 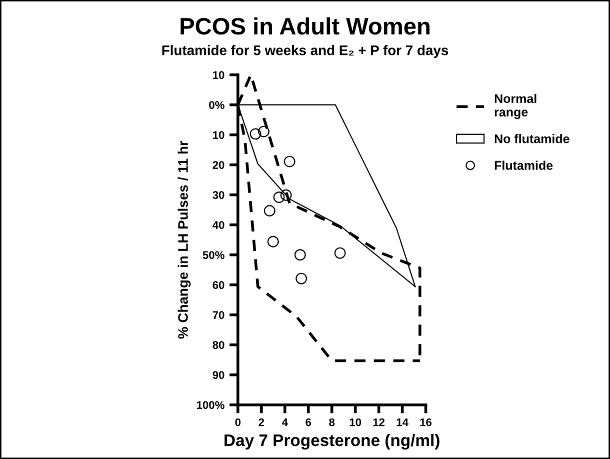 What do you see at coordinates (213, 255) in the screenshot?
I see `y-tick-label: 50%` at bounding box center [213, 255].